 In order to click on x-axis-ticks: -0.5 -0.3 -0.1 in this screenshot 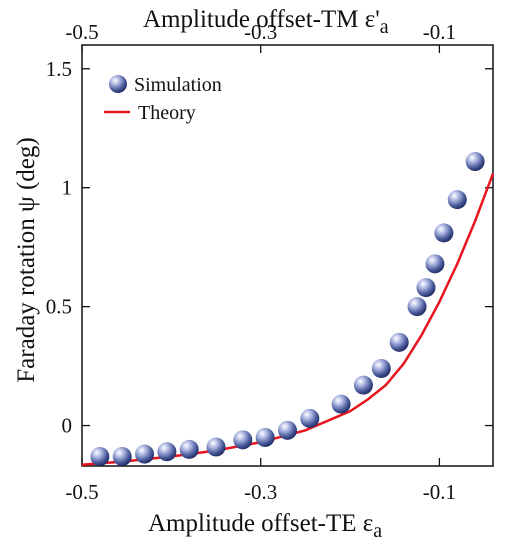, I will do `click(260, 481)`.